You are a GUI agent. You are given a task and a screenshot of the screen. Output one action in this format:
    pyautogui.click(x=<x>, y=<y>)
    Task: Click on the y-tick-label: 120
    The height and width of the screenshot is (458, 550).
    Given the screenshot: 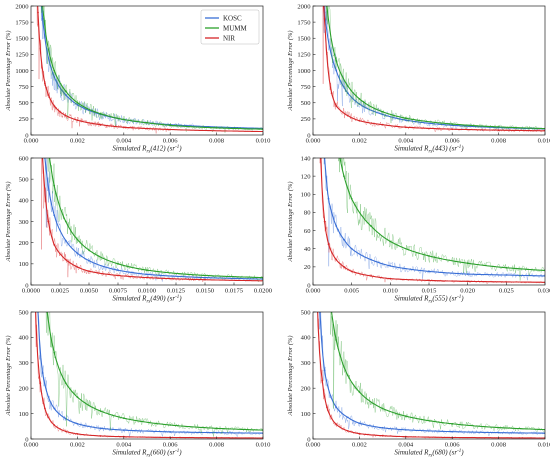 What is the action you would take?
    pyautogui.click(x=306, y=176)
    